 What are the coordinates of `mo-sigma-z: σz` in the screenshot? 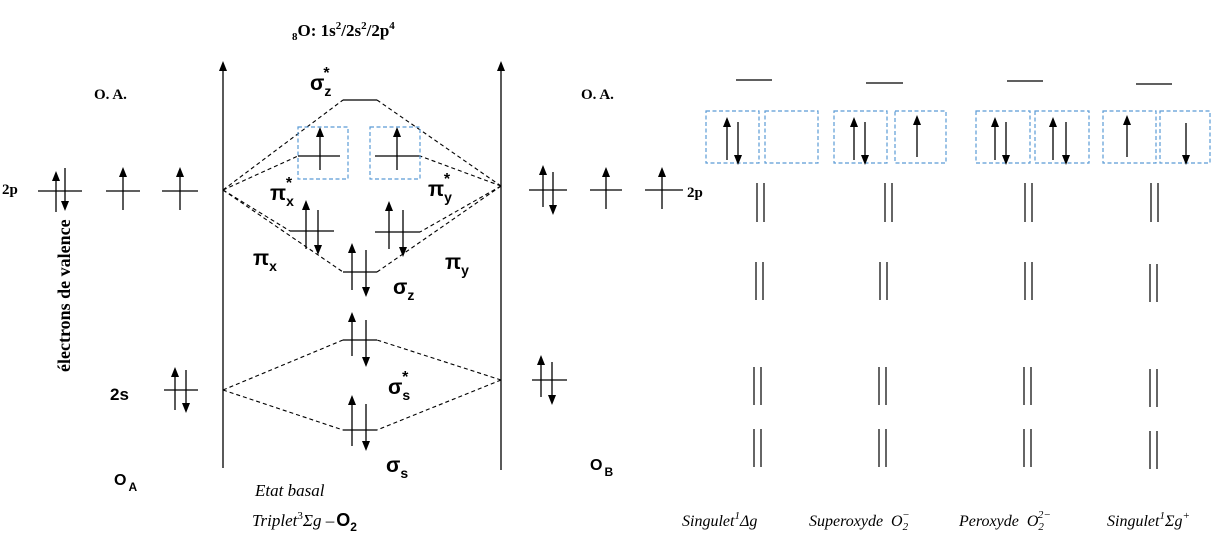 It's located at (378, 273).